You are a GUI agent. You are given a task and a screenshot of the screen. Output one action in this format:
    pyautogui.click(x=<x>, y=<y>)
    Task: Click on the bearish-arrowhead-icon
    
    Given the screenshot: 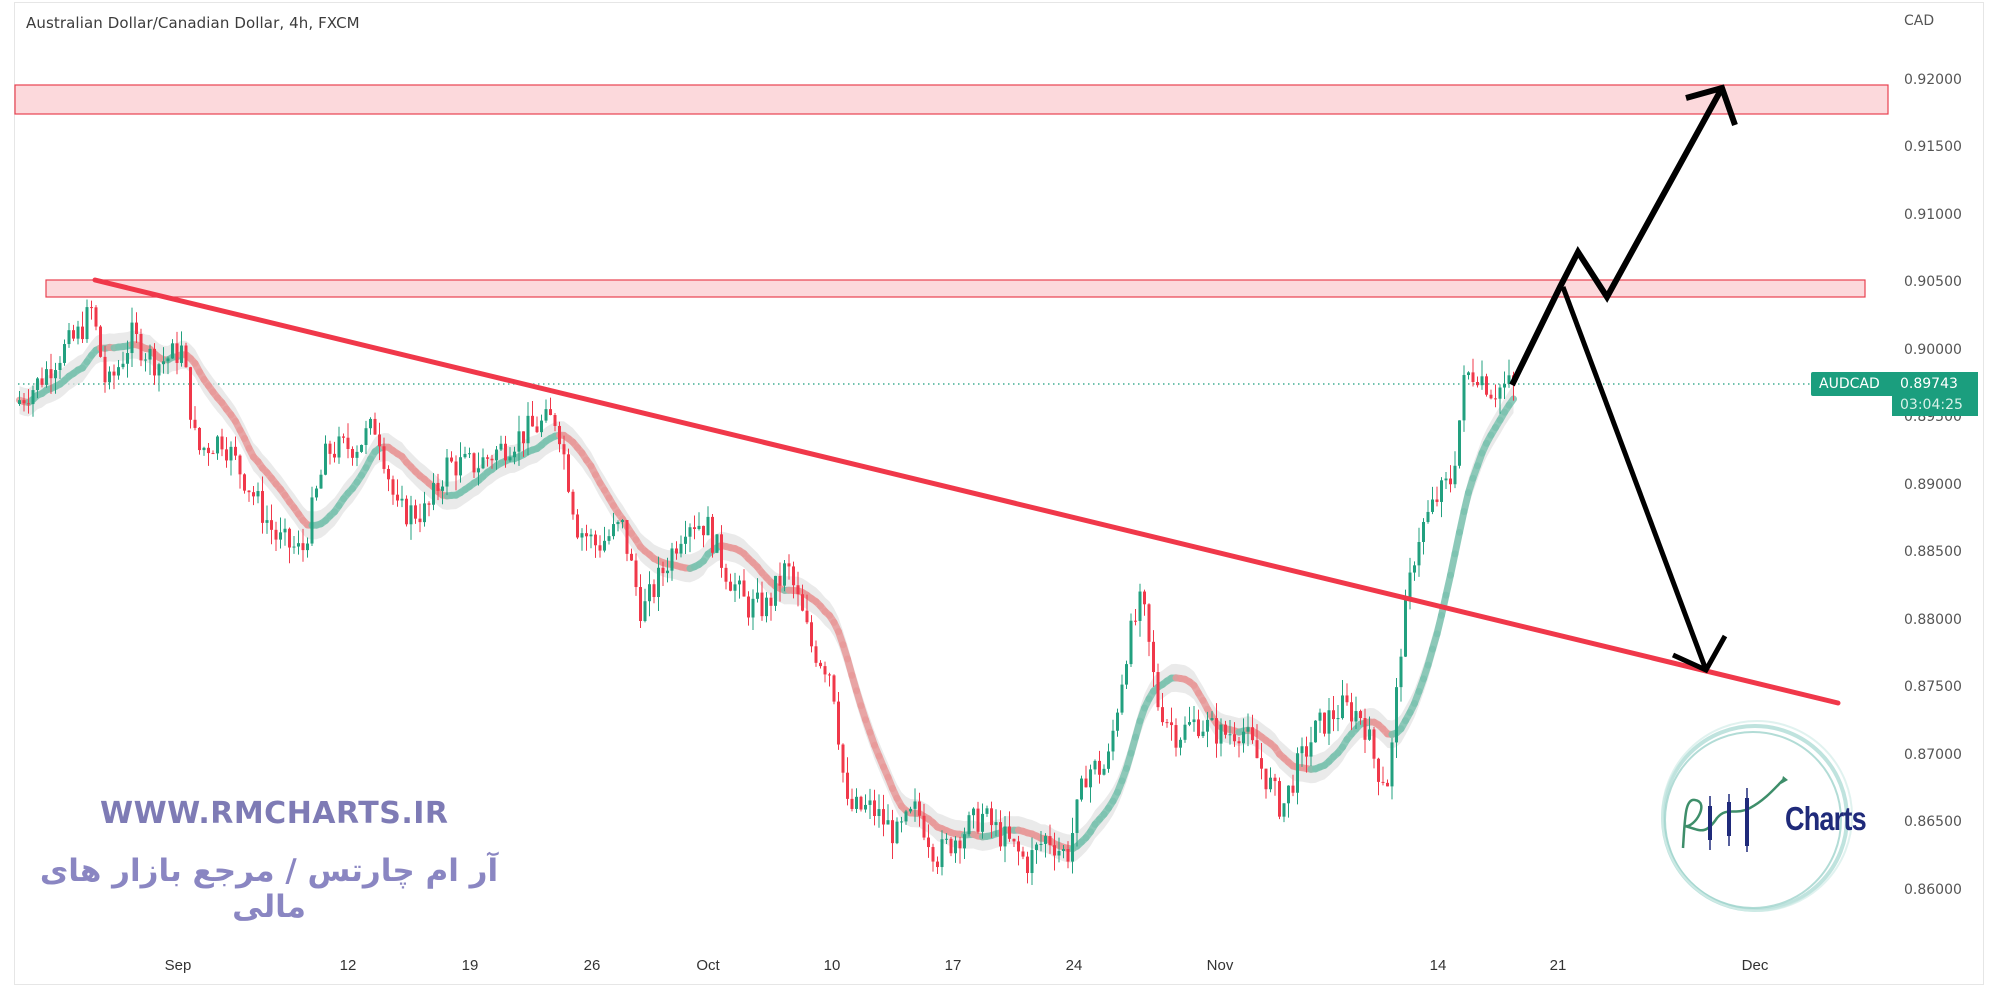 What is the action you would take?
    pyautogui.click(x=1699, y=654)
    